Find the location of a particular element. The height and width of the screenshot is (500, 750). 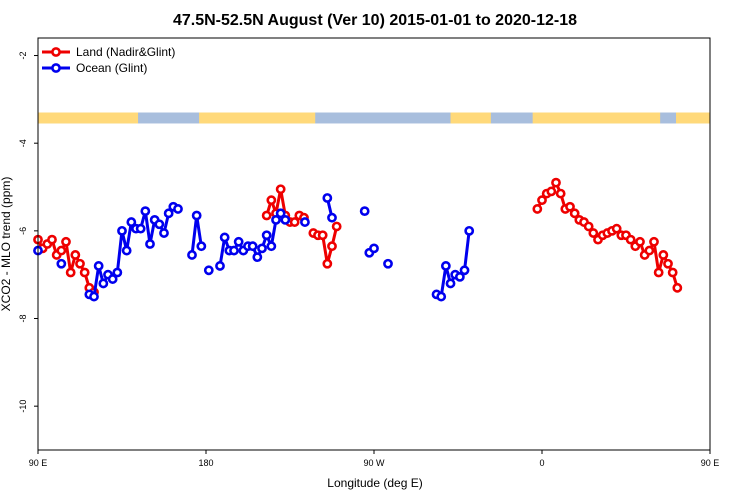

land-ocean-strip is located at coordinates (374, 118).